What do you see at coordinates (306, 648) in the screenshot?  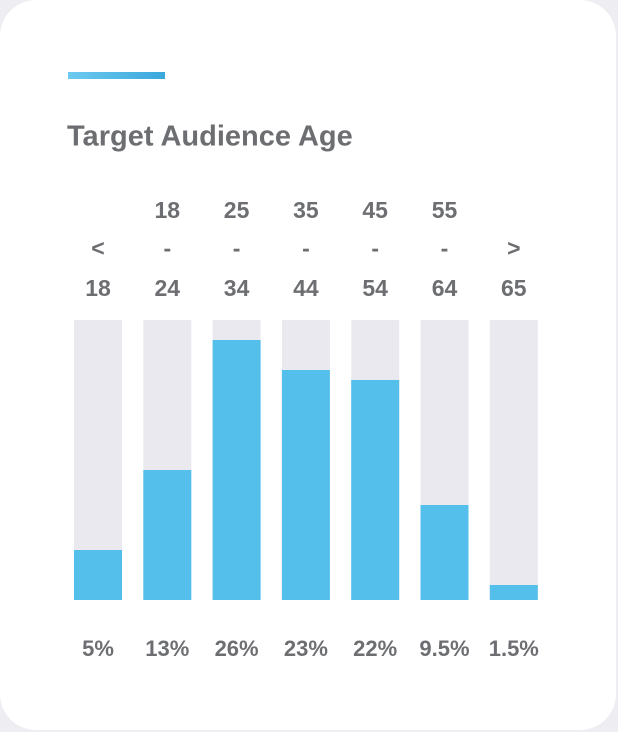 I see `value-label: 23%` at bounding box center [306, 648].